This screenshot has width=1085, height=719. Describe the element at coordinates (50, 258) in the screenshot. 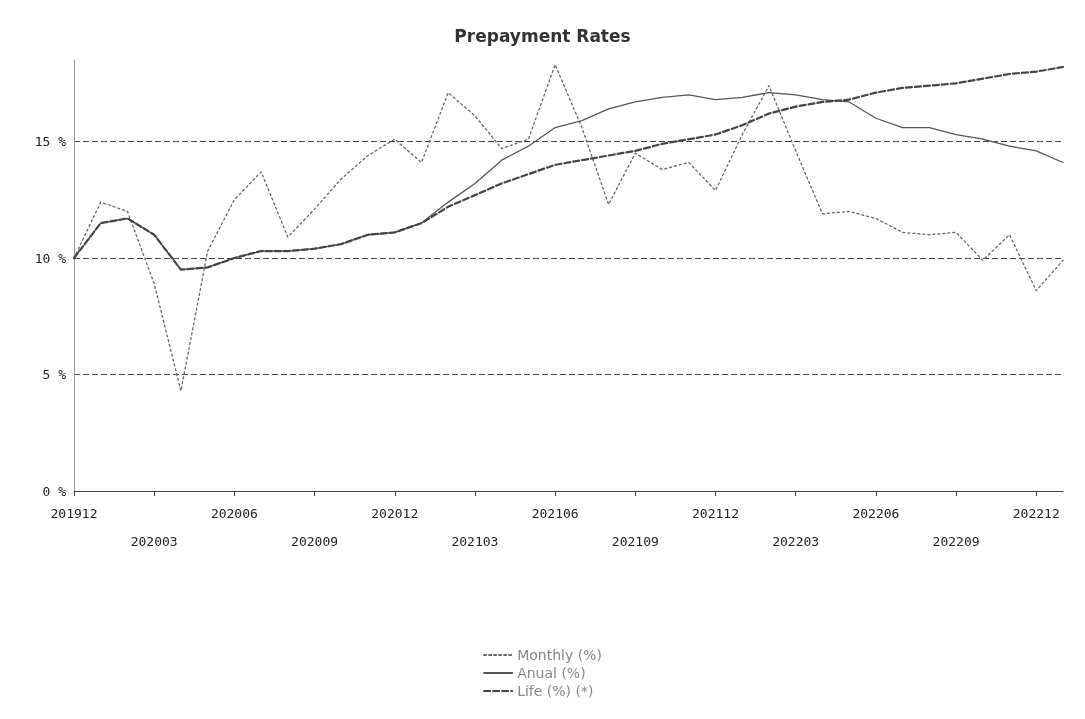

I see `y-tick-label: 10 %` at that location.